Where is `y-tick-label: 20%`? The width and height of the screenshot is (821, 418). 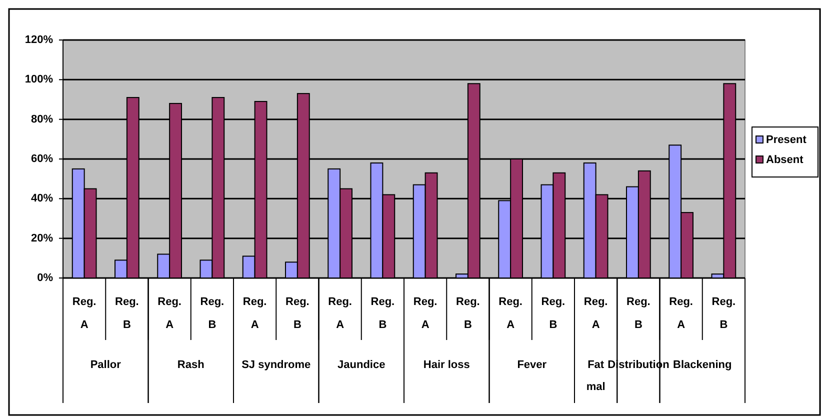
y-tick-label: 20% is located at coordinates (42, 238).